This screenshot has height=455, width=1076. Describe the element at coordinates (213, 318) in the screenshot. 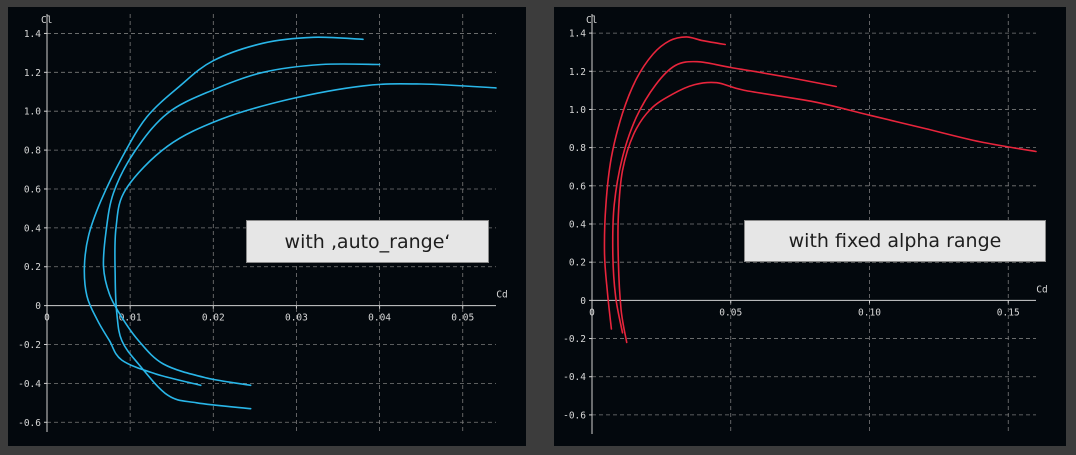

I see `x-tick-label: 0.02` at that location.